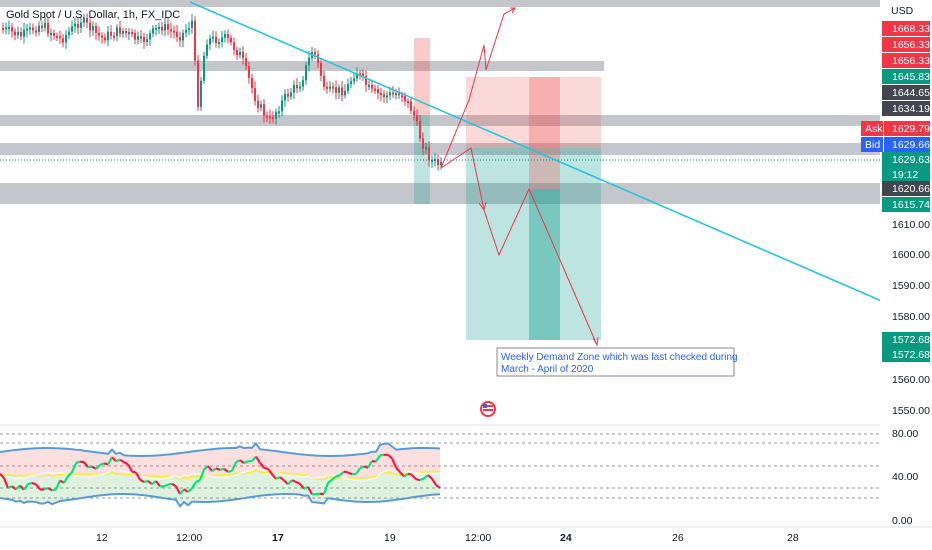  I want to click on projection-paths, so click(519, 177).